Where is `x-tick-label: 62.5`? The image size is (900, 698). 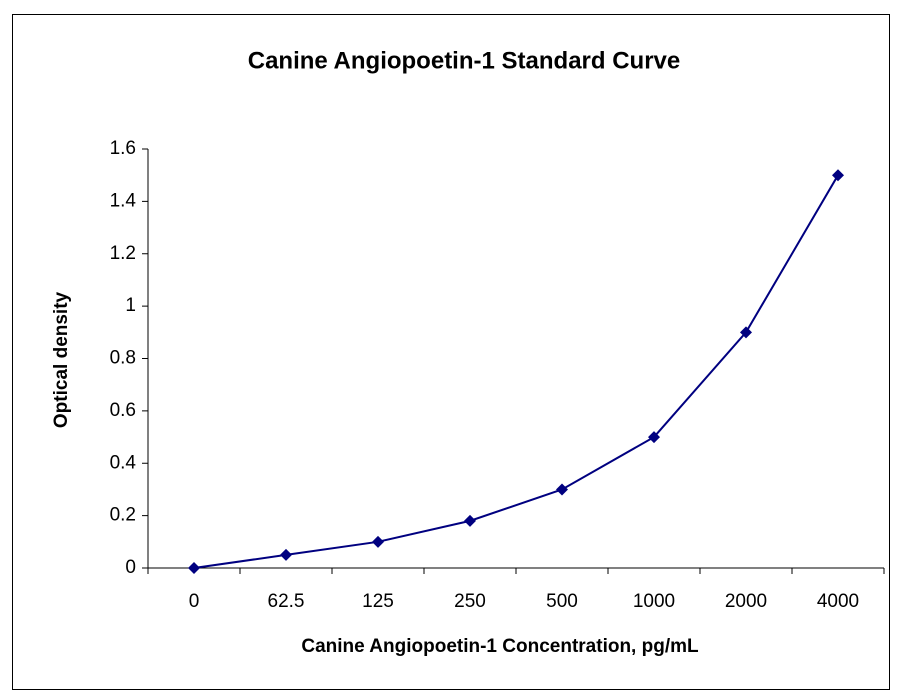 x-tick-label: 62.5 is located at coordinates (286, 601).